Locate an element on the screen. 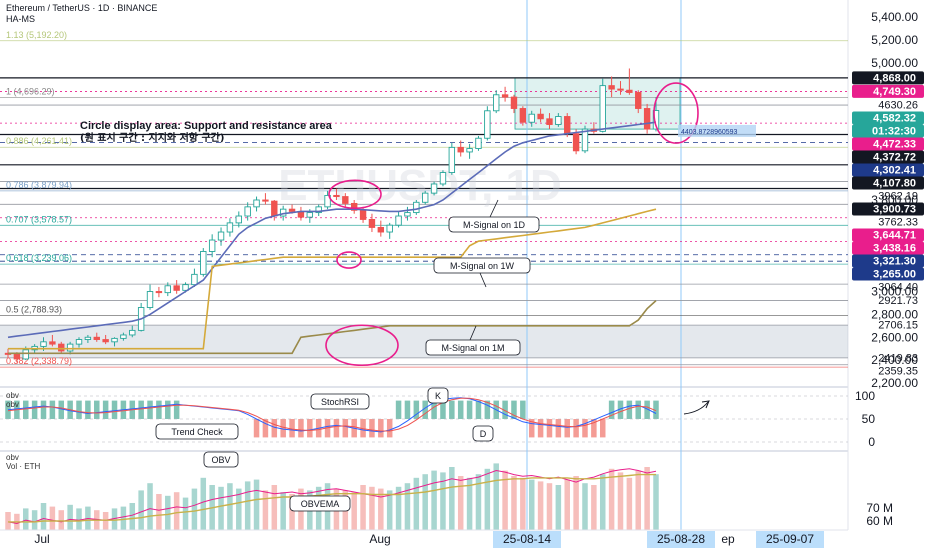 The image size is (932, 550). callout-pointer is located at coordinates (473, 333).